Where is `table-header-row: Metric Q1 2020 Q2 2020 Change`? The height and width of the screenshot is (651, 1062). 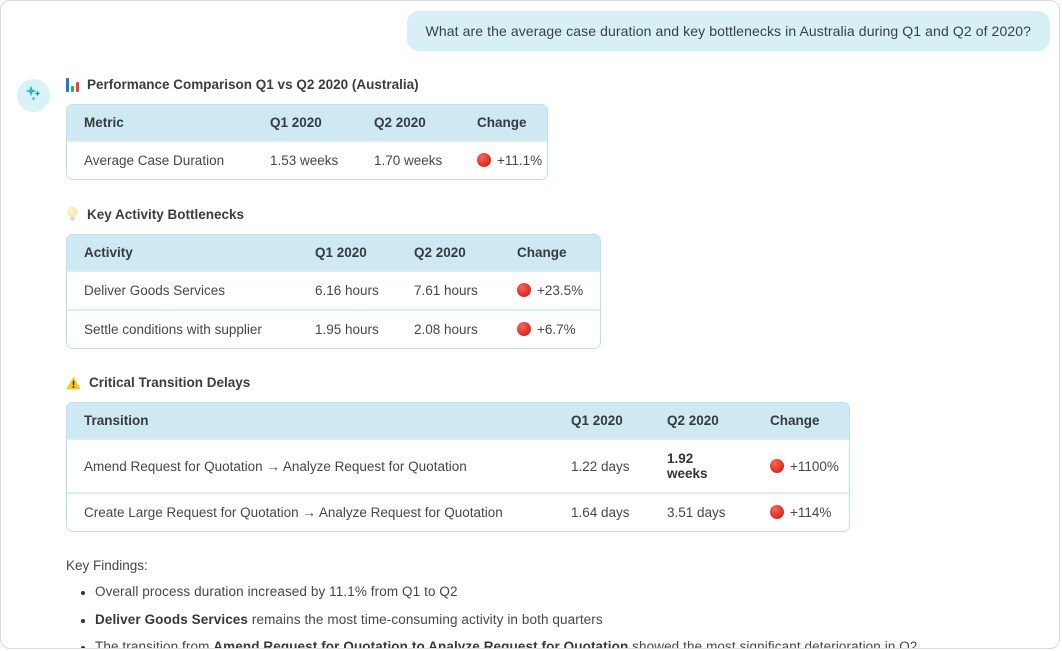
table-header-row: Metric Q1 2020 Q2 2020 Change is located at coordinates (307, 123).